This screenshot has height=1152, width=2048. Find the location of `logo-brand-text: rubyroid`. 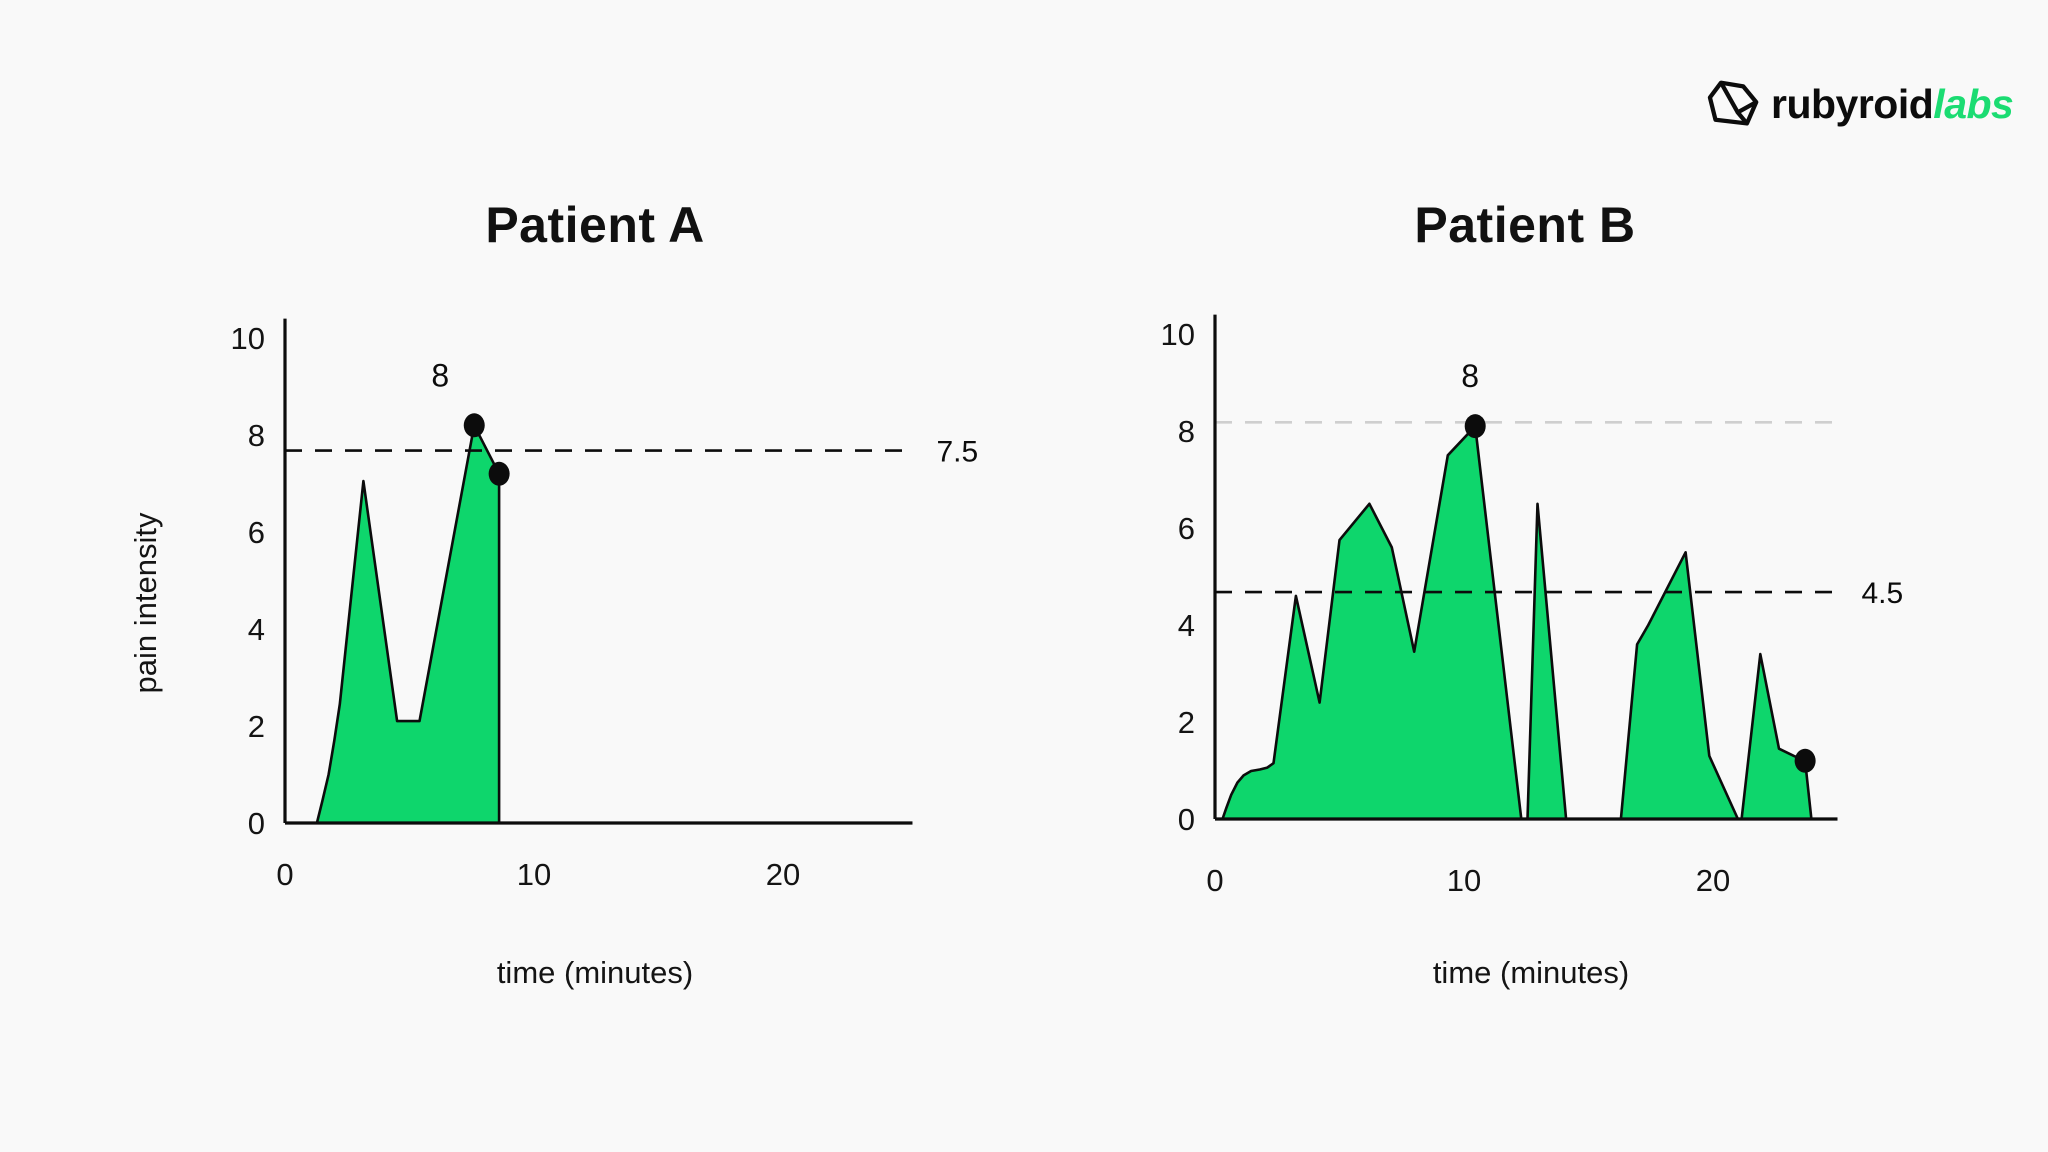

logo-brand-text: rubyroid is located at coordinates (1852, 104).